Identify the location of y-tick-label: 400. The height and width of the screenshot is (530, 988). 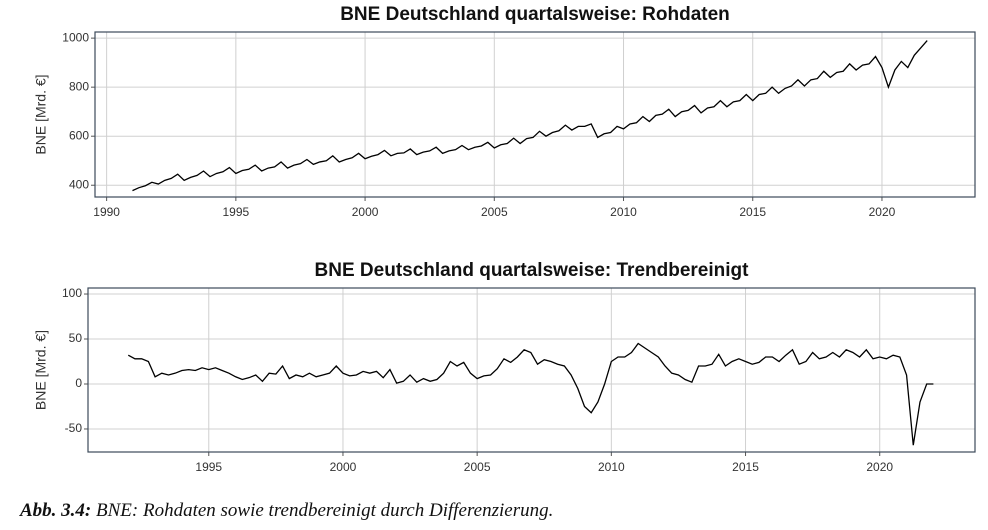
(79, 184).